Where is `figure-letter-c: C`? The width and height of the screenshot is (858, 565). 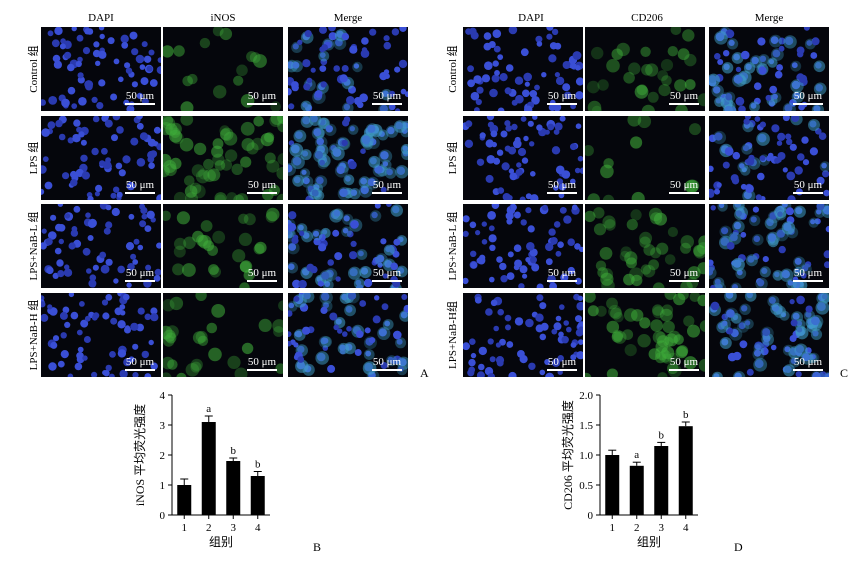
figure-letter-c: C is located at coordinates (844, 373).